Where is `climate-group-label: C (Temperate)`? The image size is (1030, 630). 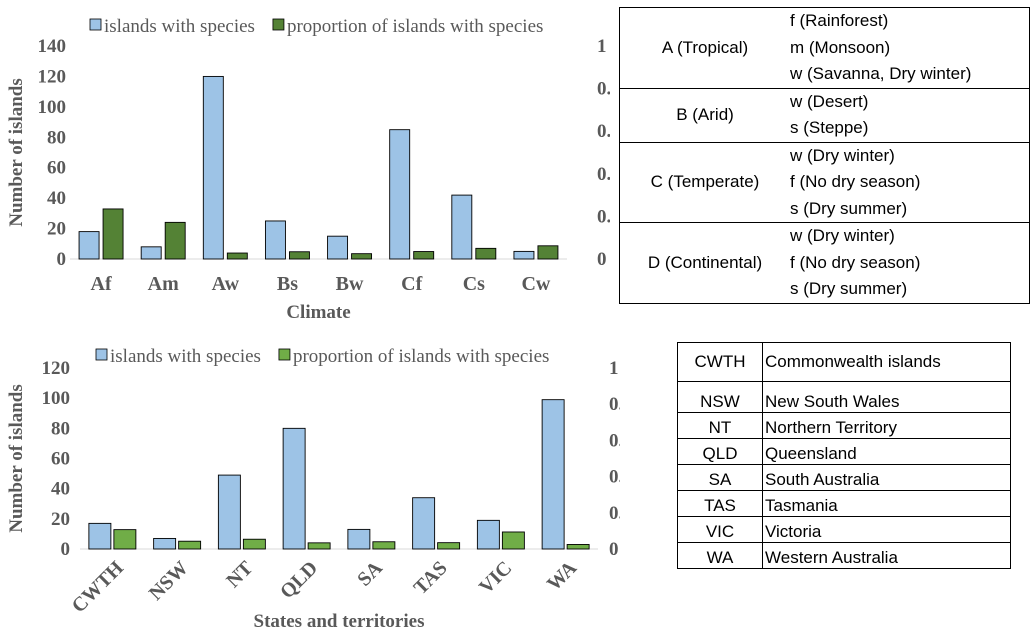 climate-group-label: C (Temperate) is located at coordinates (704, 182).